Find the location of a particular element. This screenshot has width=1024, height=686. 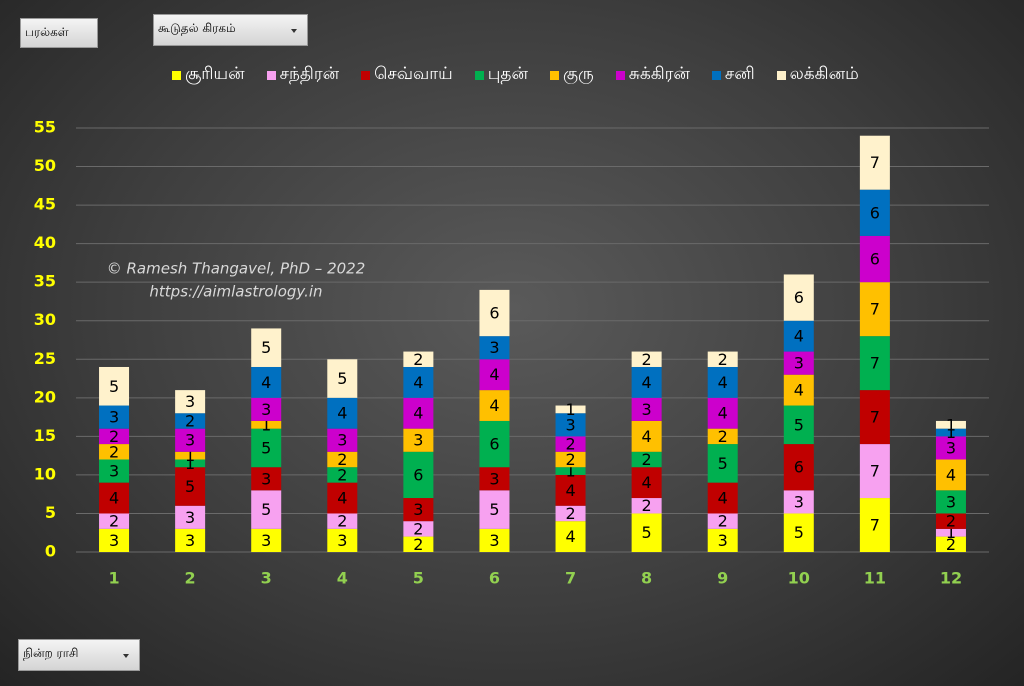

legend-item: புதன் is located at coordinates (501, 75).